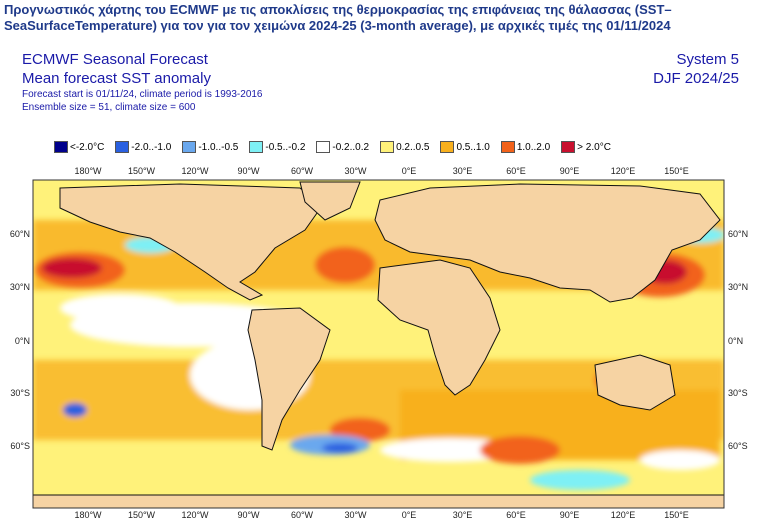 The height and width of the screenshot is (527, 761). I want to click on legend-item: -1.0..-0.5, so click(210, 147).